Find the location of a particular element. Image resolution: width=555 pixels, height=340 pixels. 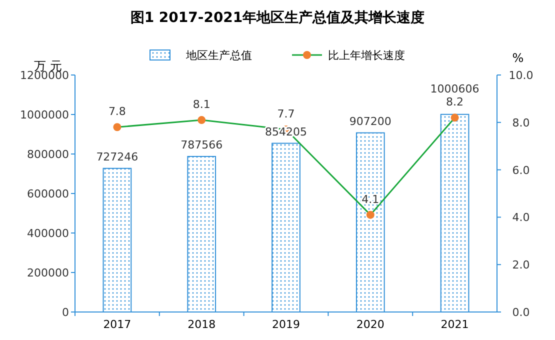

y-tick-label: 1200000 is located at coordinates (44, 75).